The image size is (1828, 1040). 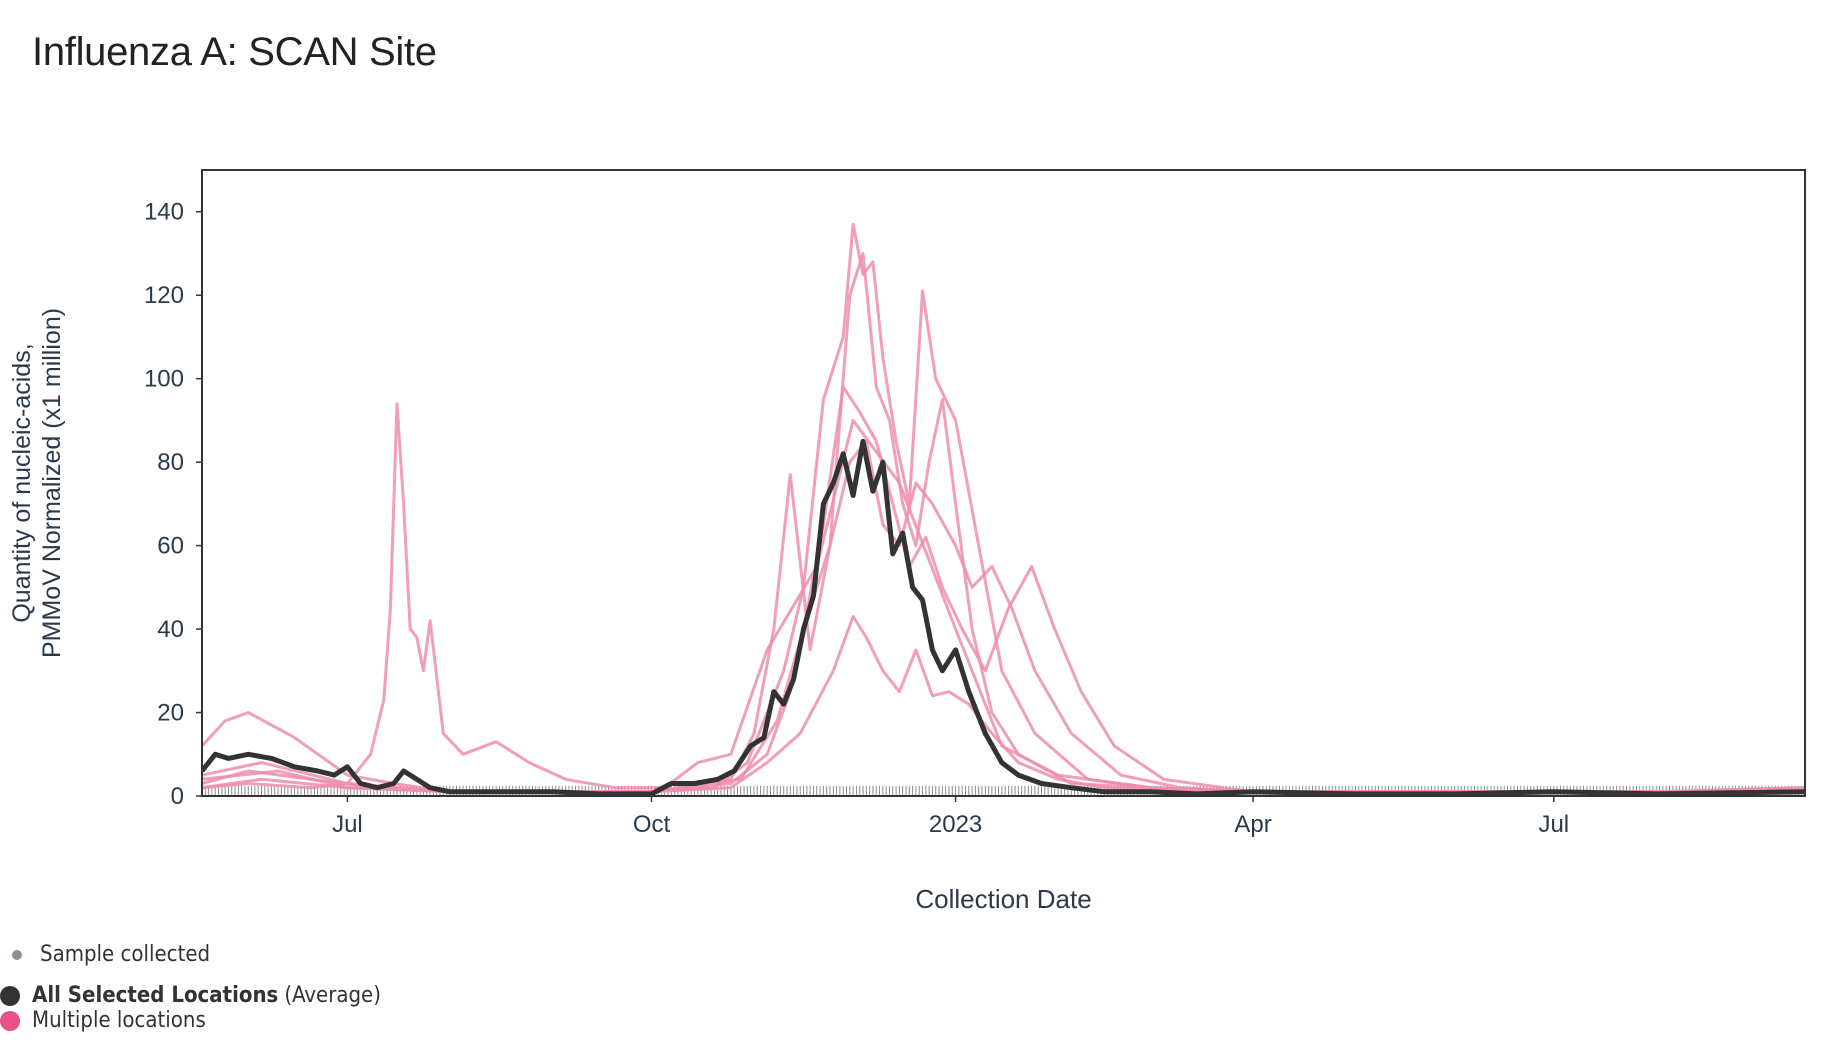 I want to click on y-tick-label: 80, so click(x=170, y=462).